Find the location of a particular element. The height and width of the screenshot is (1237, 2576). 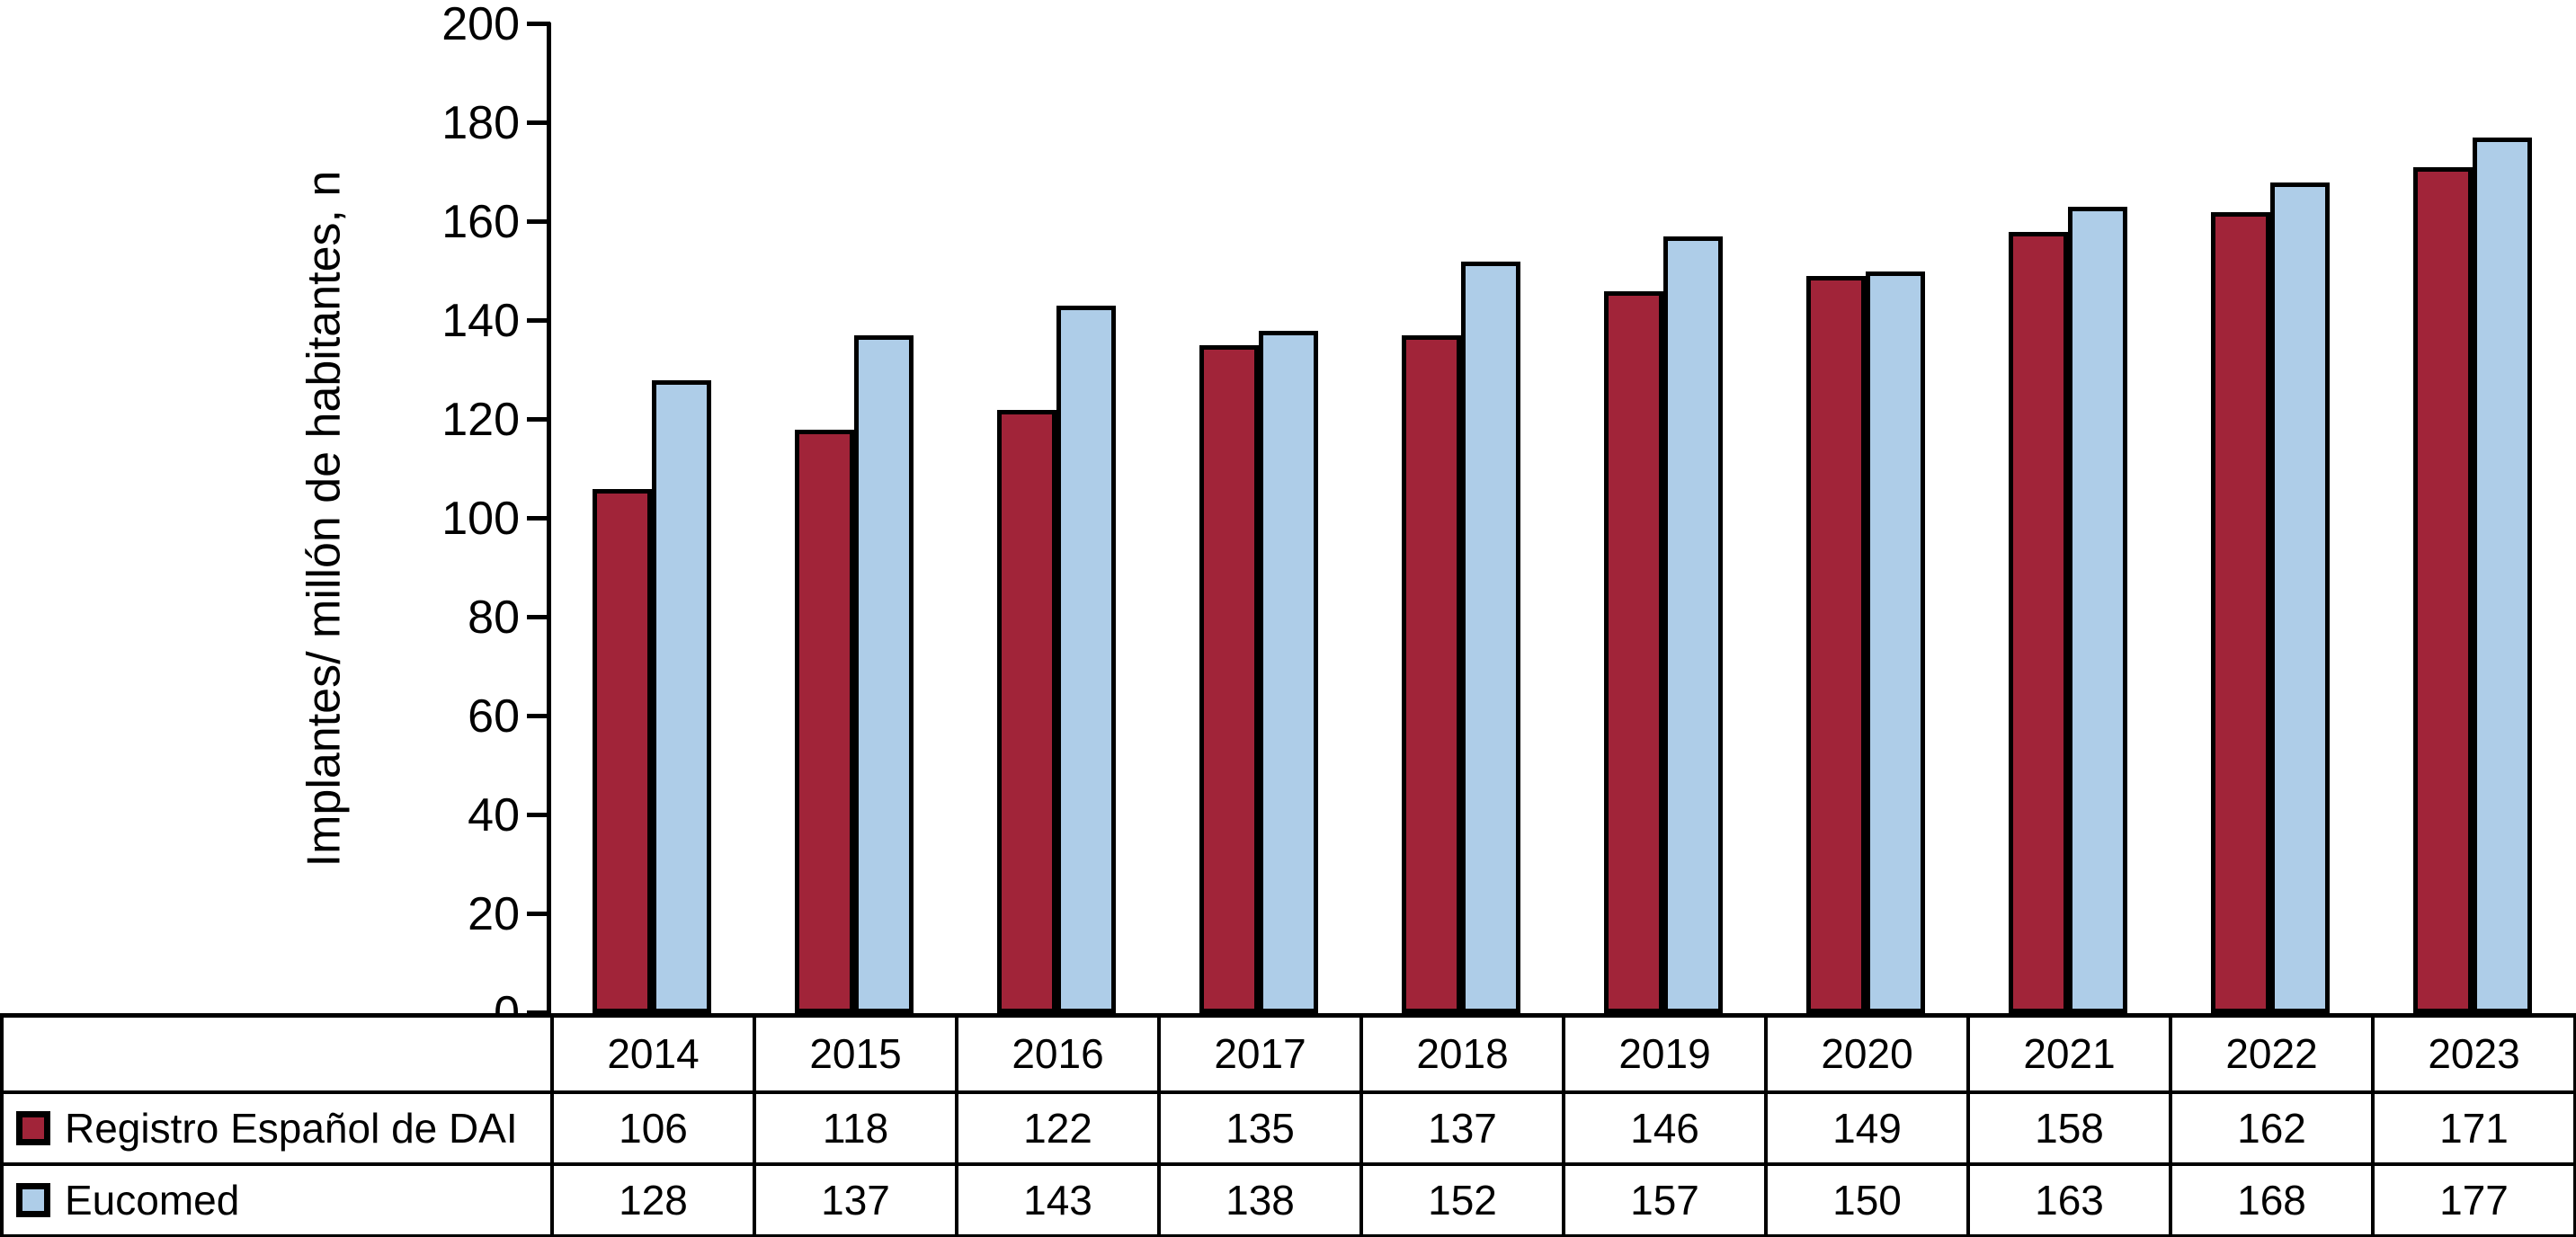

legend-cell-eucomed: Eucomed is located at coordinates (277, 1199).